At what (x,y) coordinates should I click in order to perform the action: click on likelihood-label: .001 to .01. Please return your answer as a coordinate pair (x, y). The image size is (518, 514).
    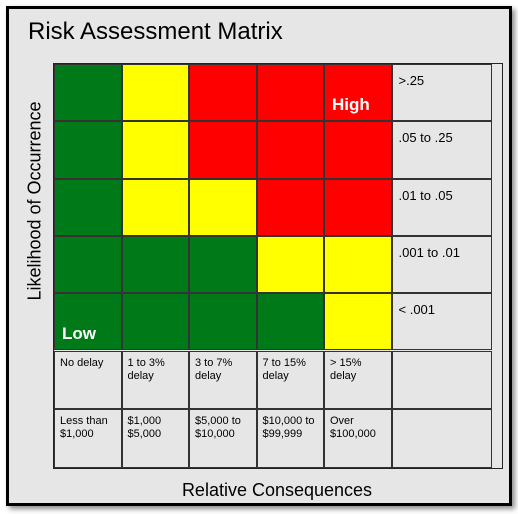
    Looking at the image, I should click on (441, 264).